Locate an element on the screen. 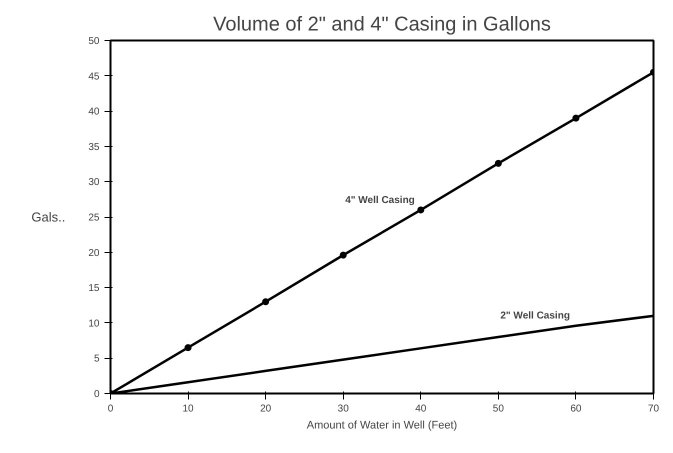  y-tick-label: 45 is located at coordinates (94, 76).